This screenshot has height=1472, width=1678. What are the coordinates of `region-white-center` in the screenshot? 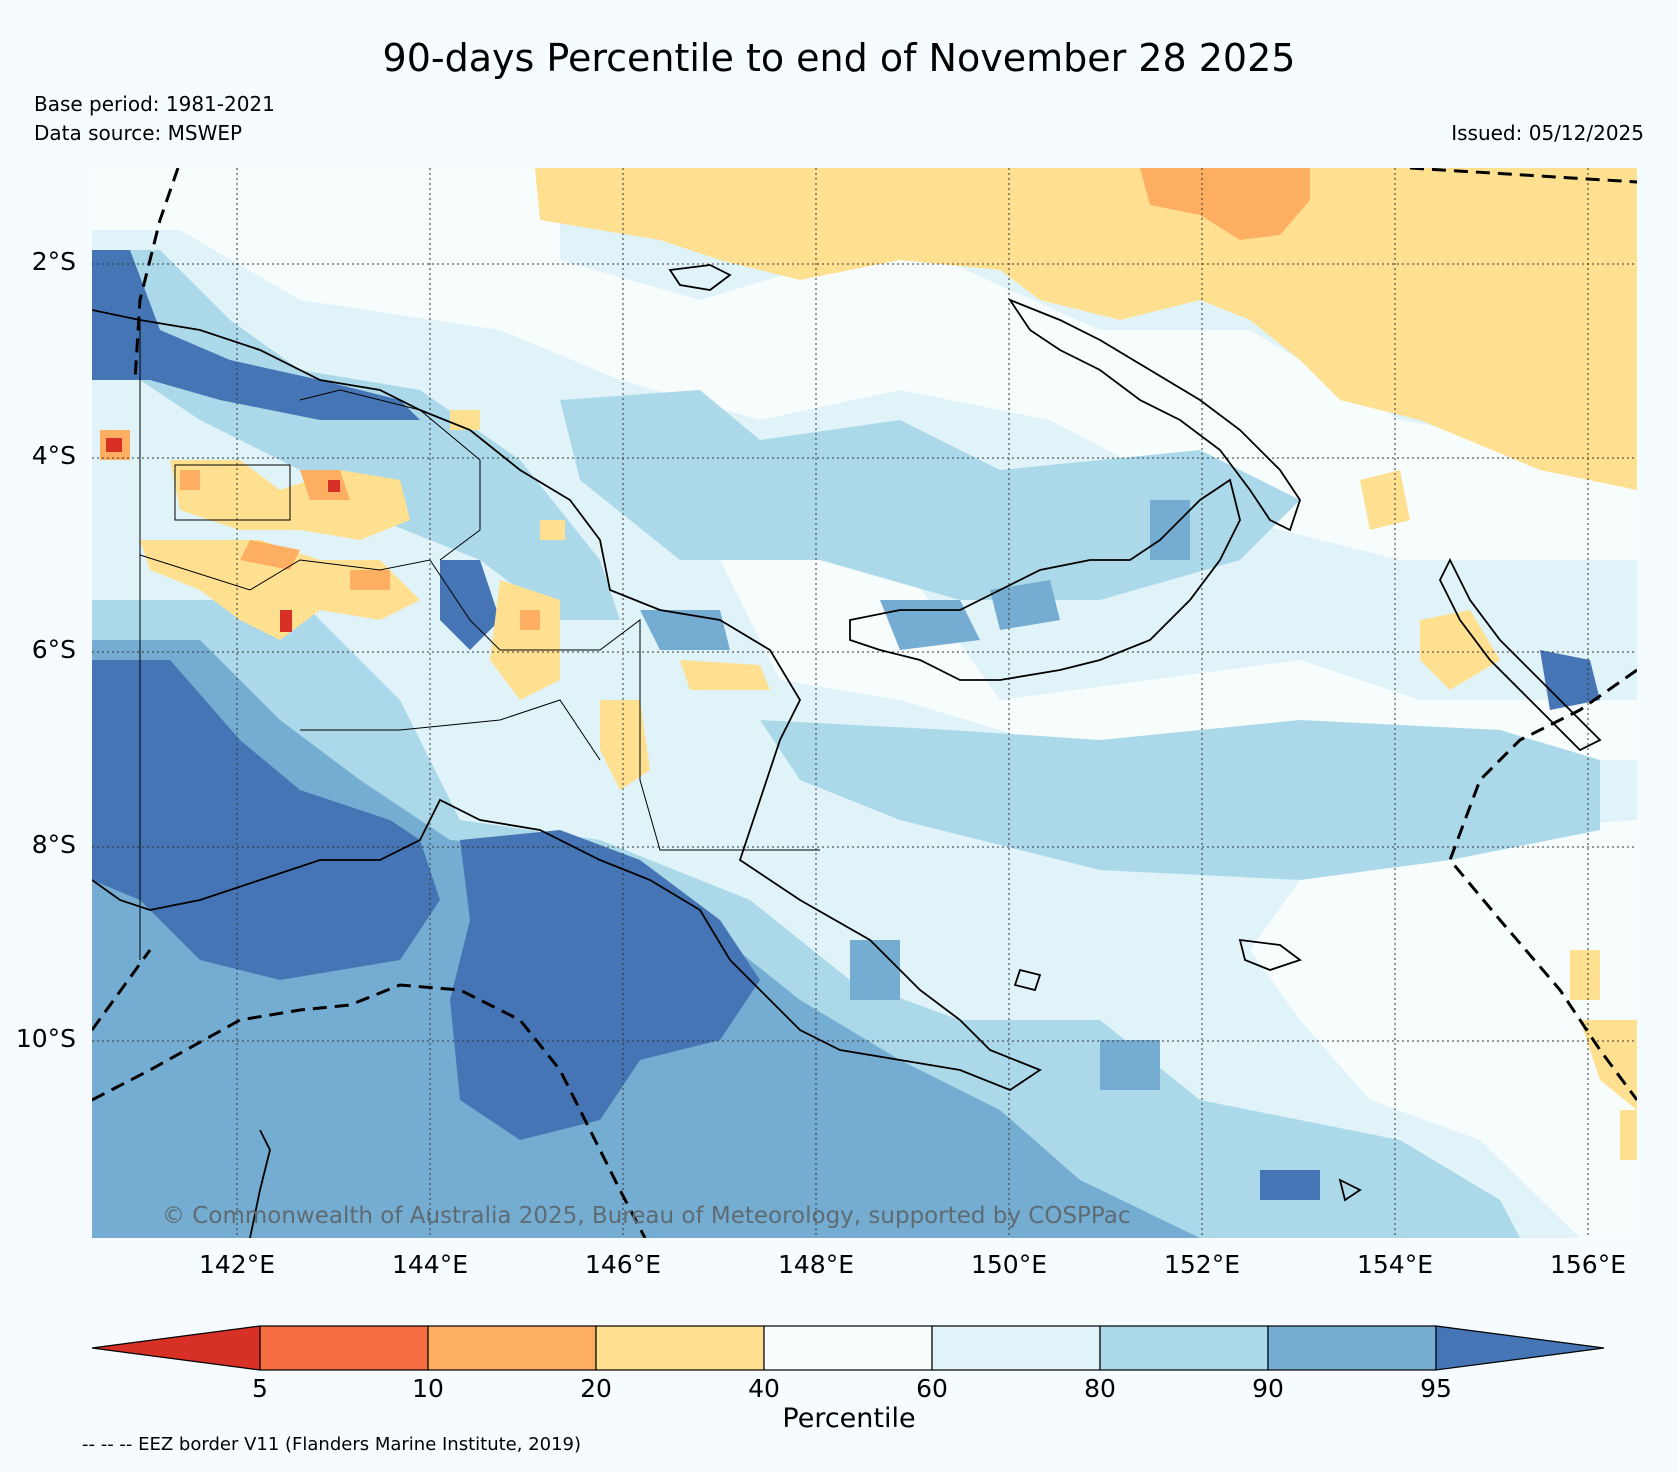 It's located at (1178, 660).